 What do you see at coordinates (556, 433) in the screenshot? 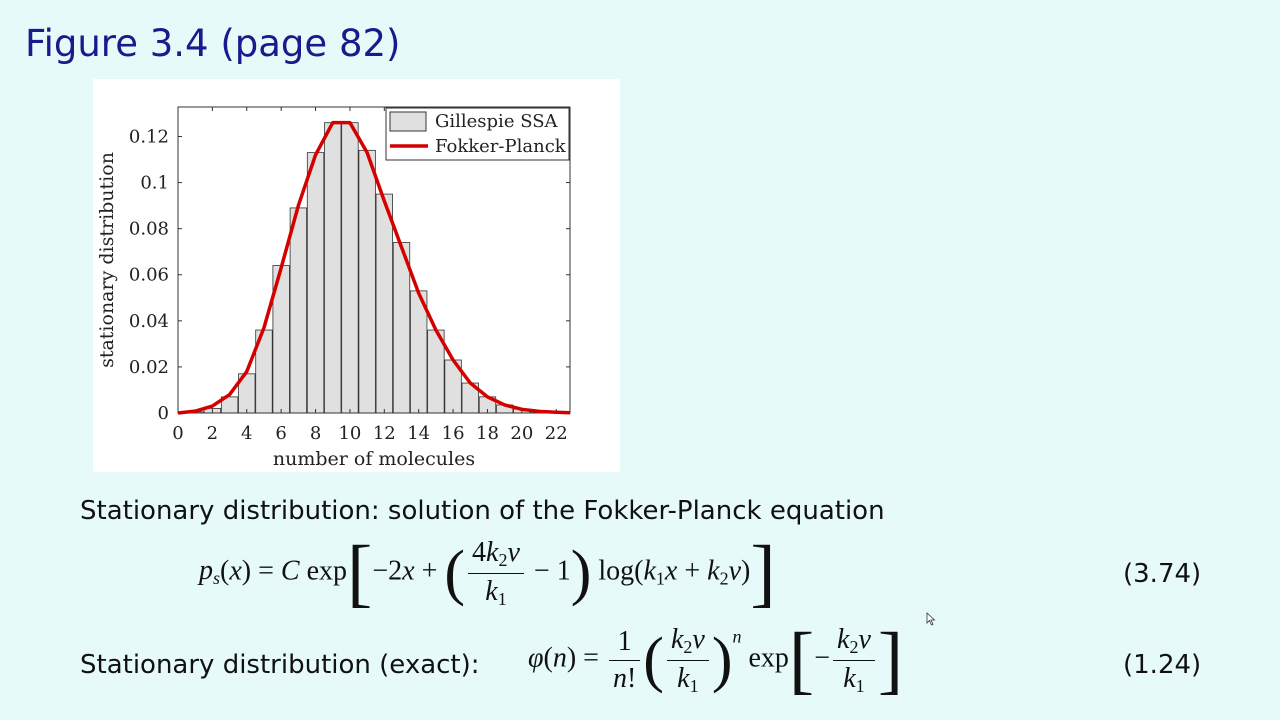
I see `x-tick-label: 22` at bounding box center [556, 433].